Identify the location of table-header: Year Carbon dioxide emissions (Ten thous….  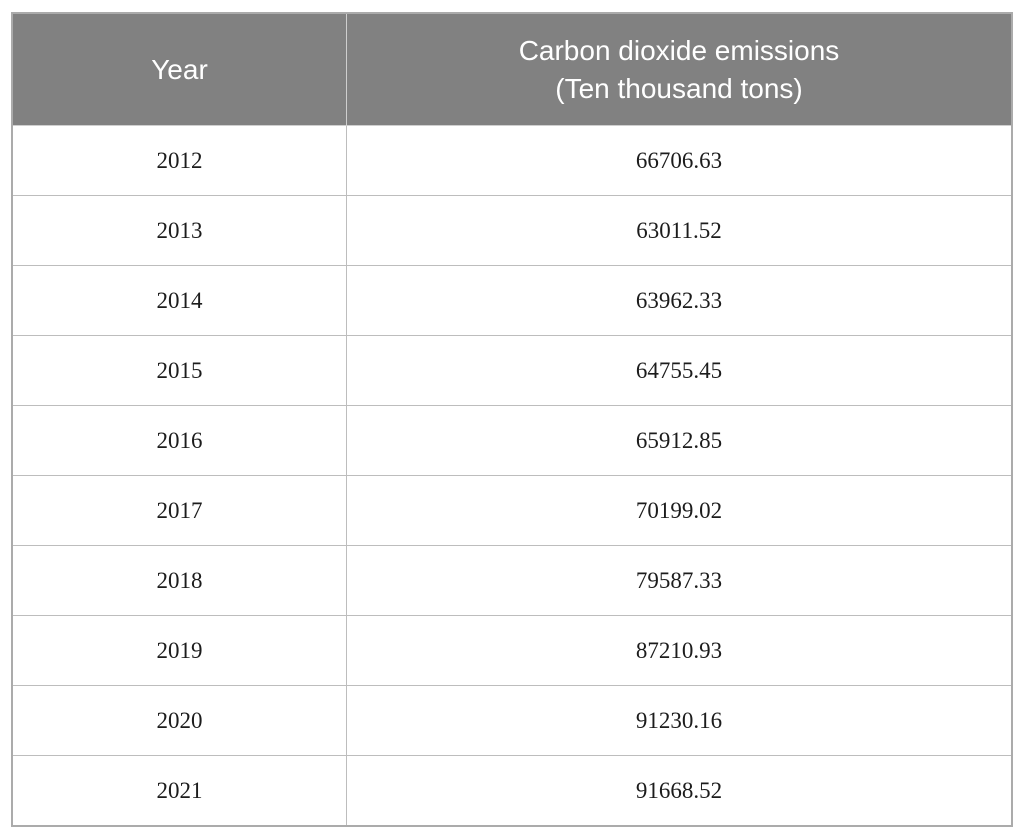
(512, 69).